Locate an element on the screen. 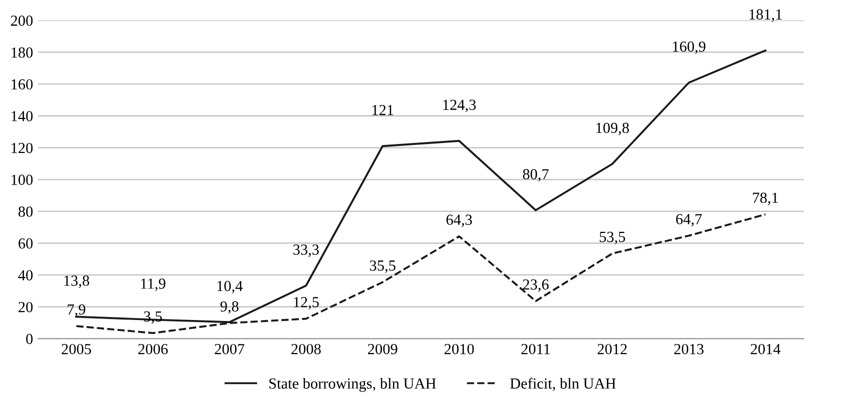 The width and height of the screenshot is (846, 408). x-tick-label: 2008 is located at coordinates (306, 349).